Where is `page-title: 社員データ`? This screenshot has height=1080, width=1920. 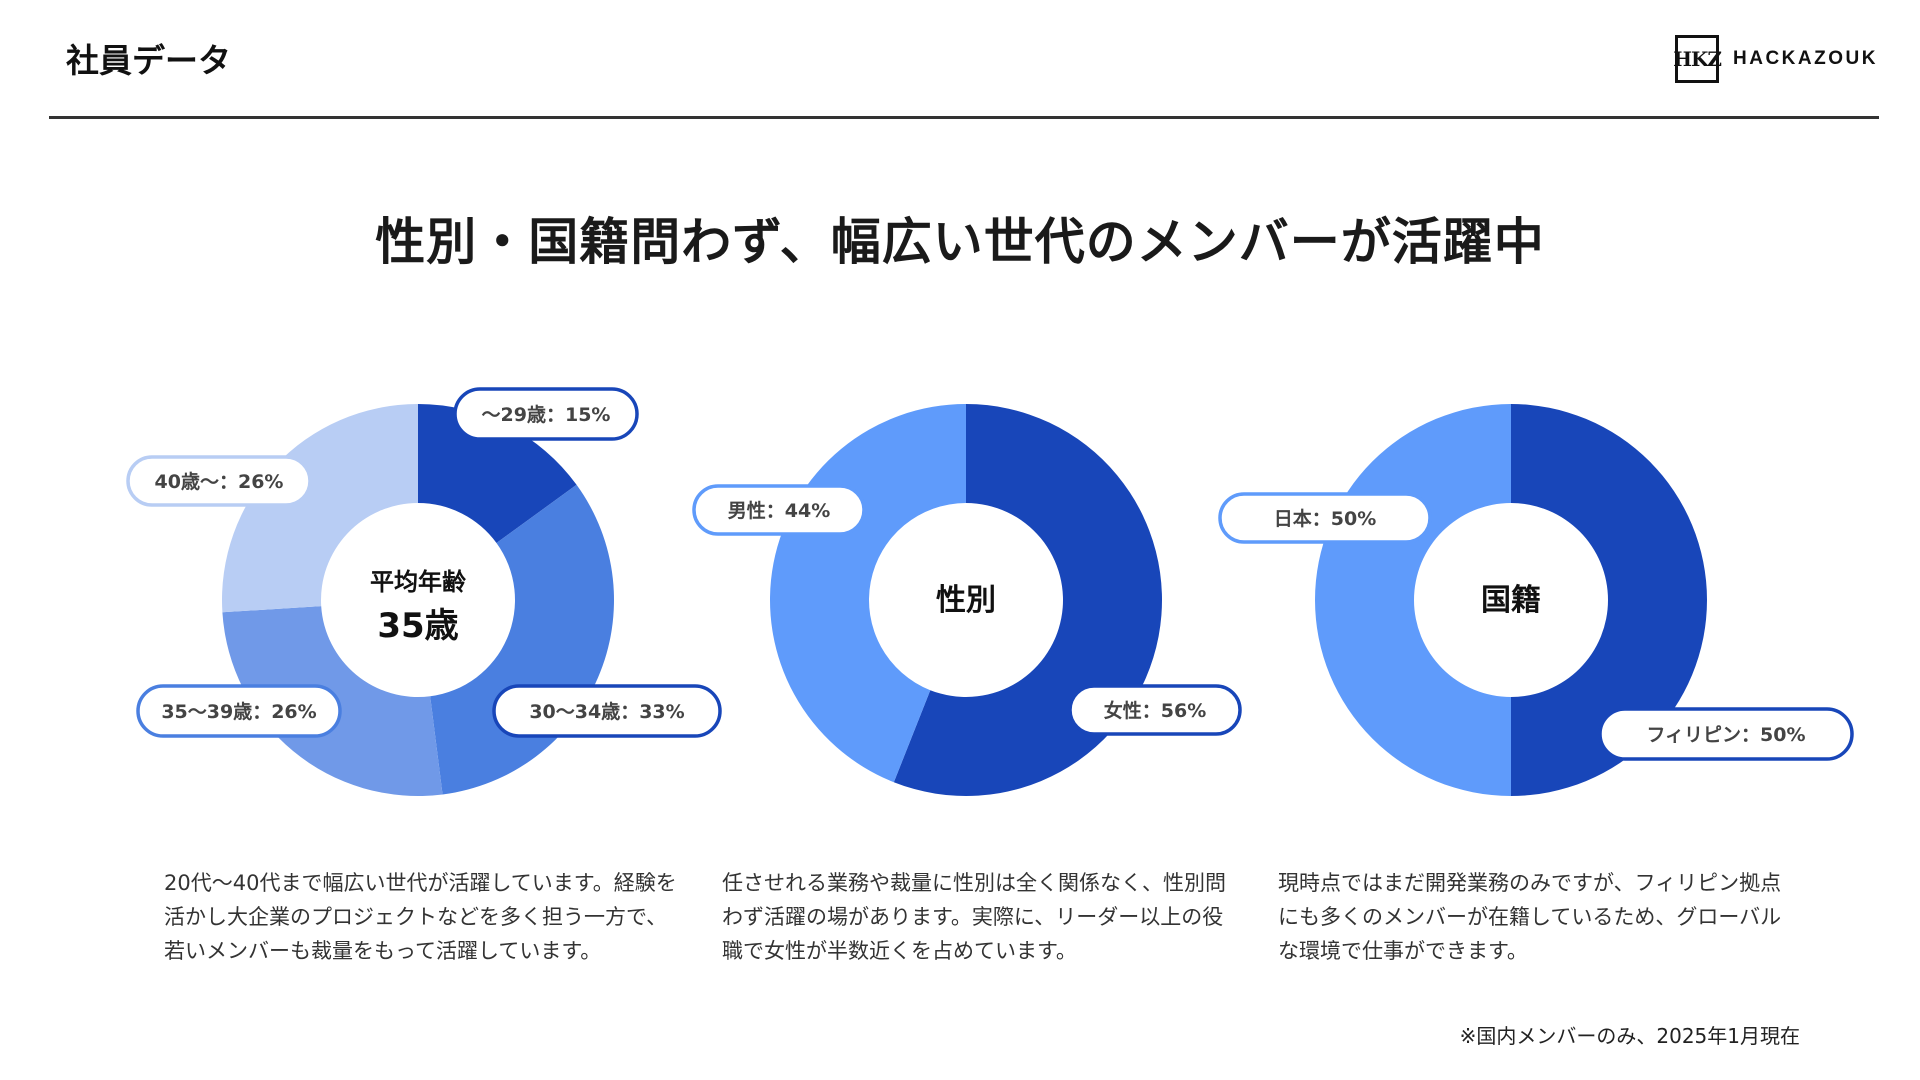 page-title: 社員データ is located at coordinates (148, 60).